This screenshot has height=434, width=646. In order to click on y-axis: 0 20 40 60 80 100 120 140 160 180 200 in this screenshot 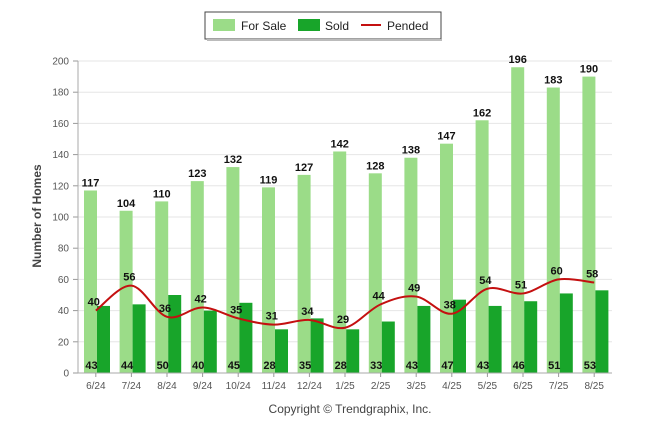, I will do `click(65, 218)`.